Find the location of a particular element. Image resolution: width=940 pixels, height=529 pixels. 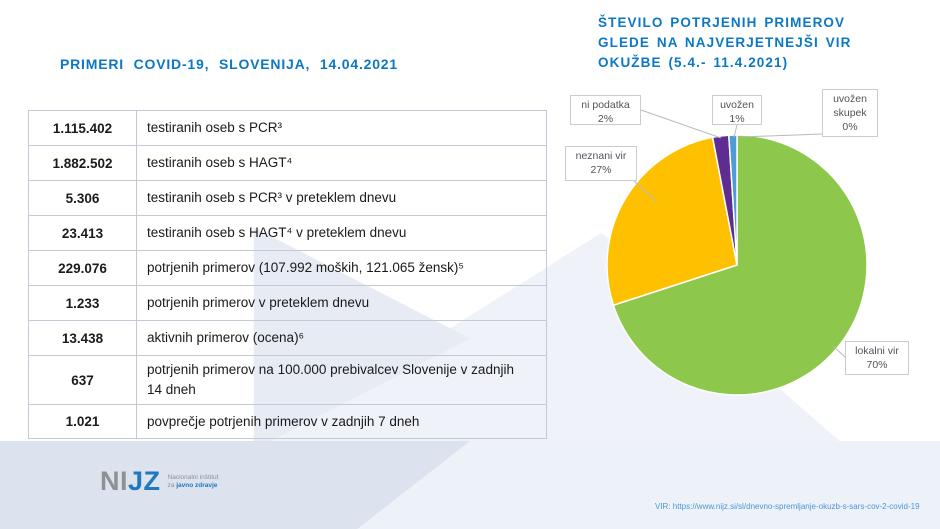

chart-title-line2: GLEDE NA NAJVERJETNEJŠI VIR is located at coordinates (725, 42).